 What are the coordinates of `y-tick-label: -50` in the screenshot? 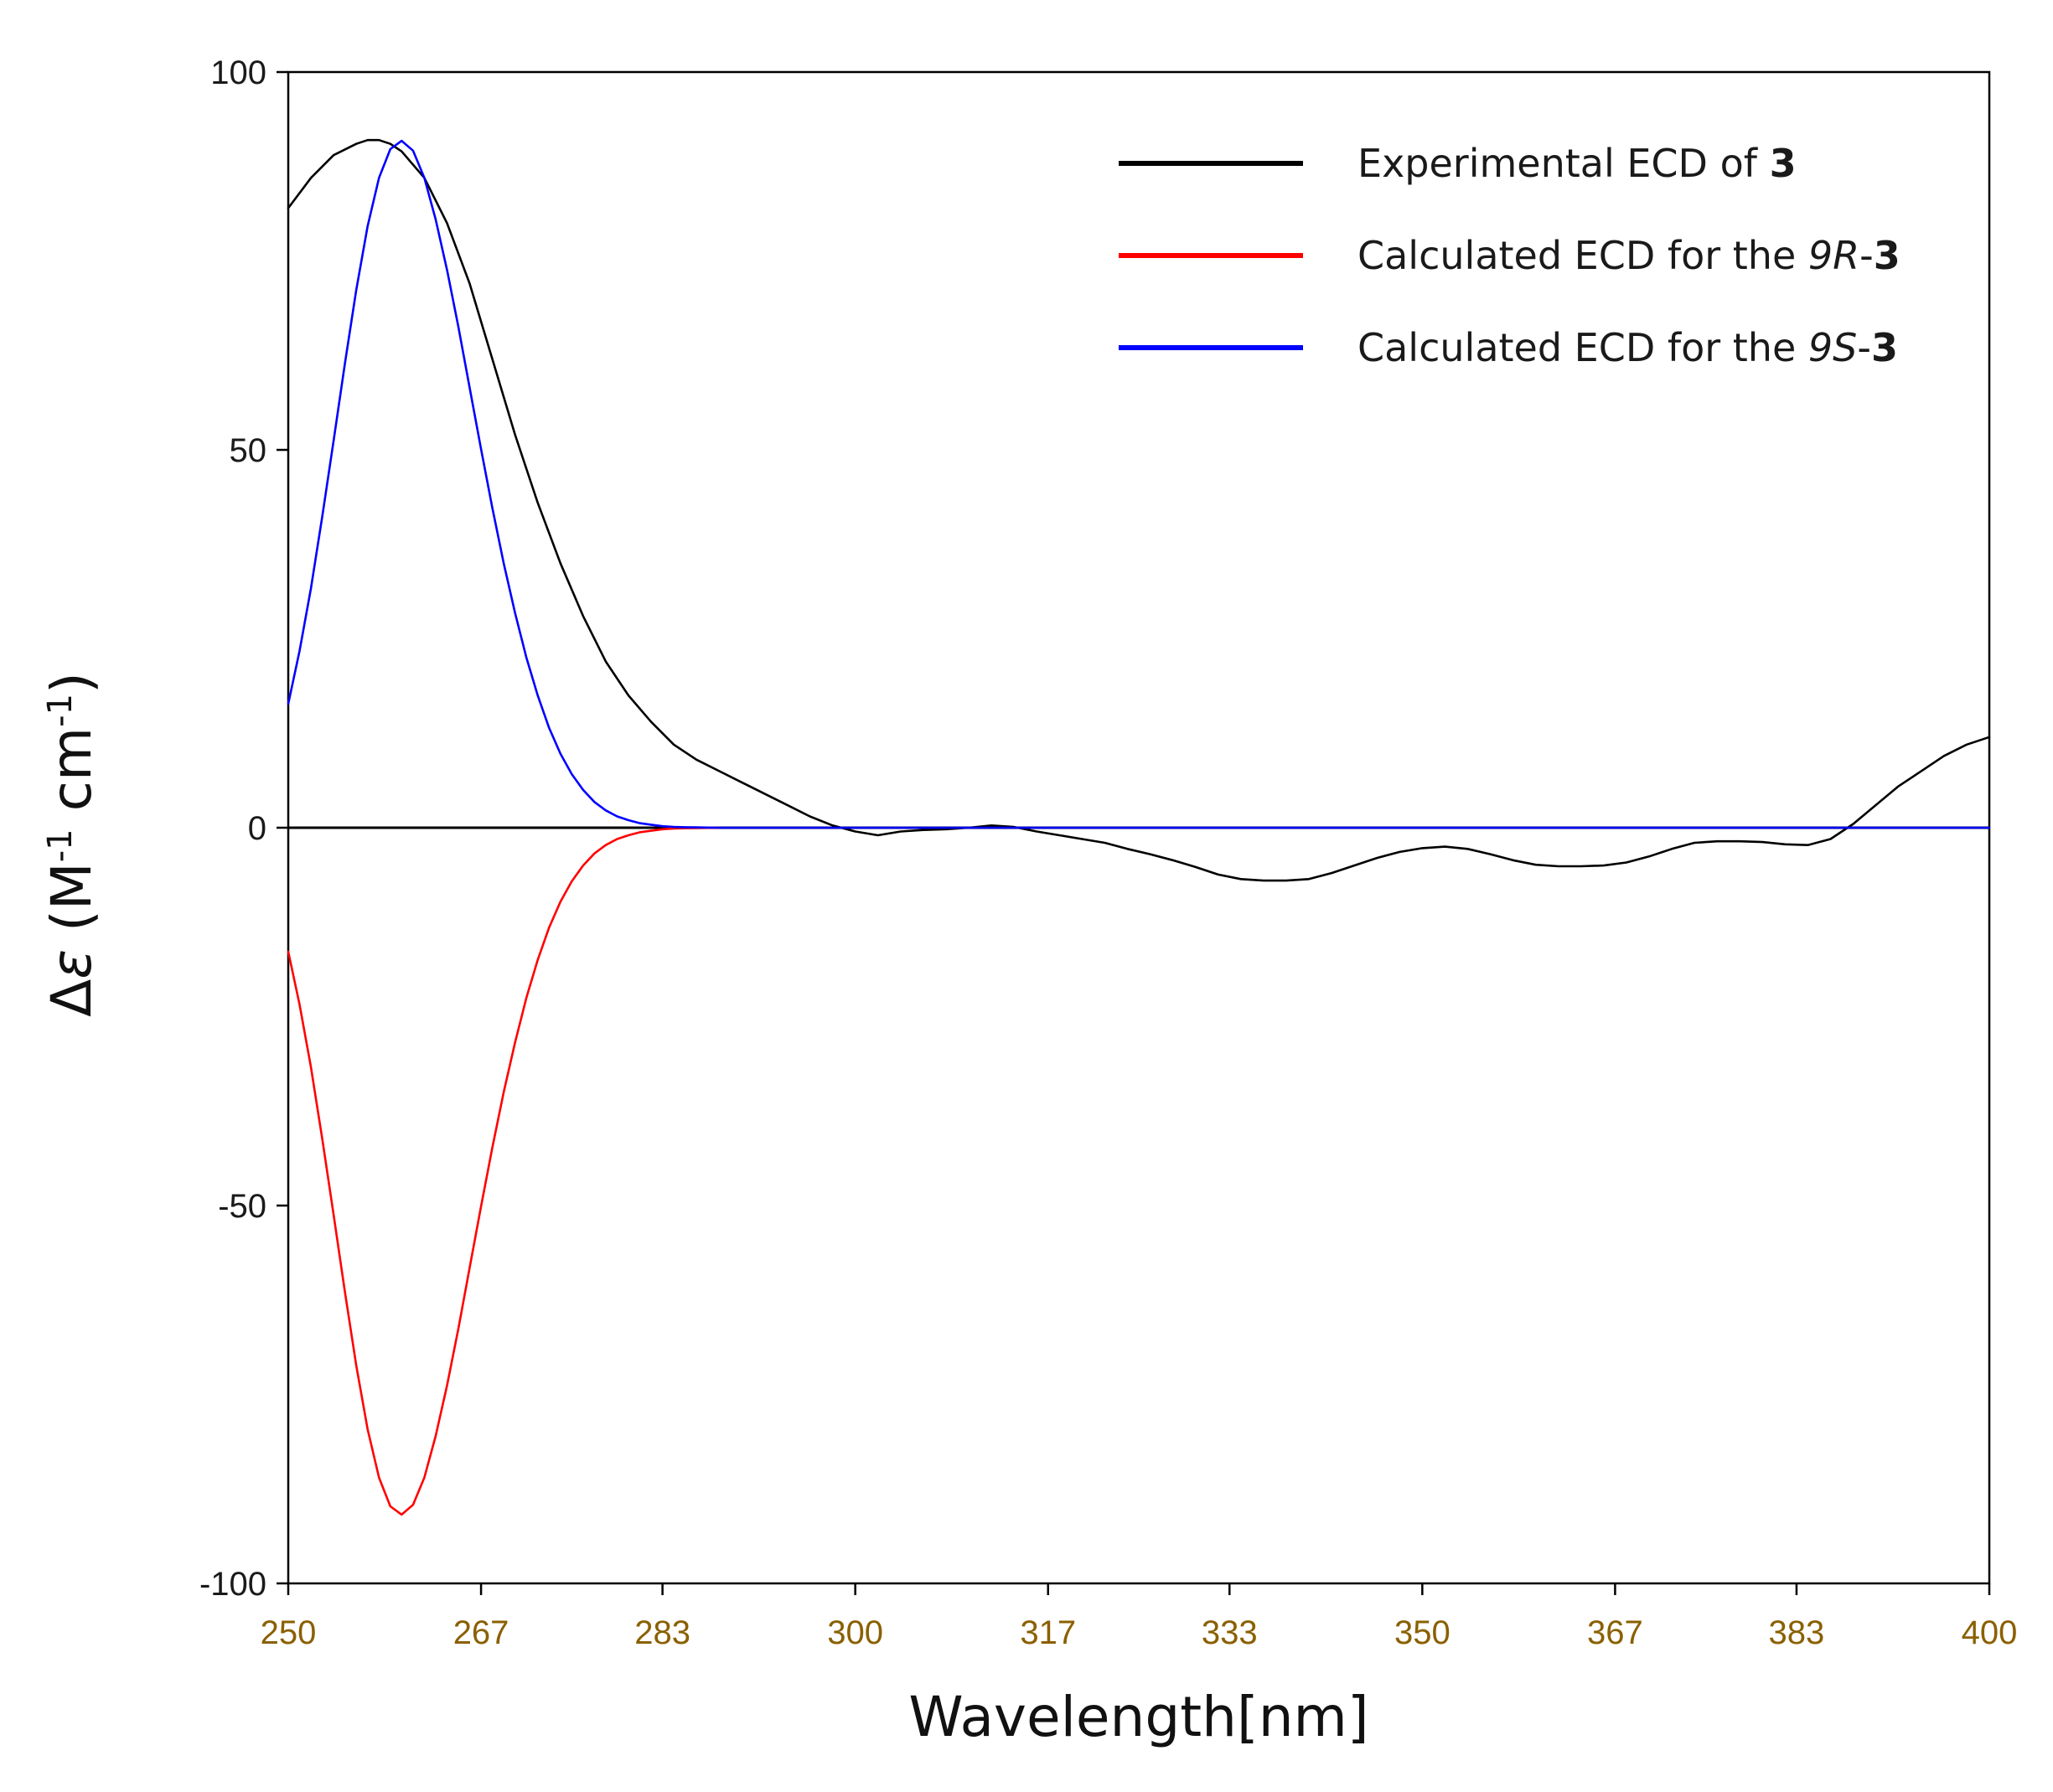 It's located at (242, 1206).